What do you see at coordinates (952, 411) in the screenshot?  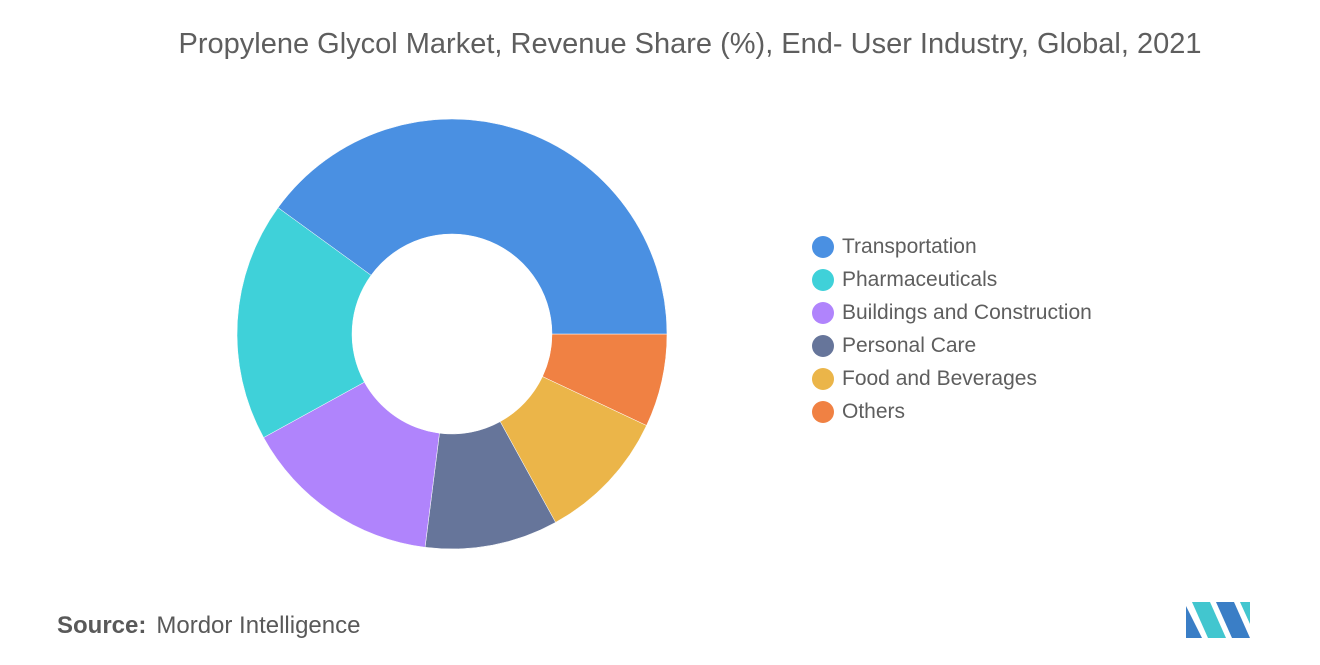 I see `legend-item-others: Others` at bounding box center [952, 411].